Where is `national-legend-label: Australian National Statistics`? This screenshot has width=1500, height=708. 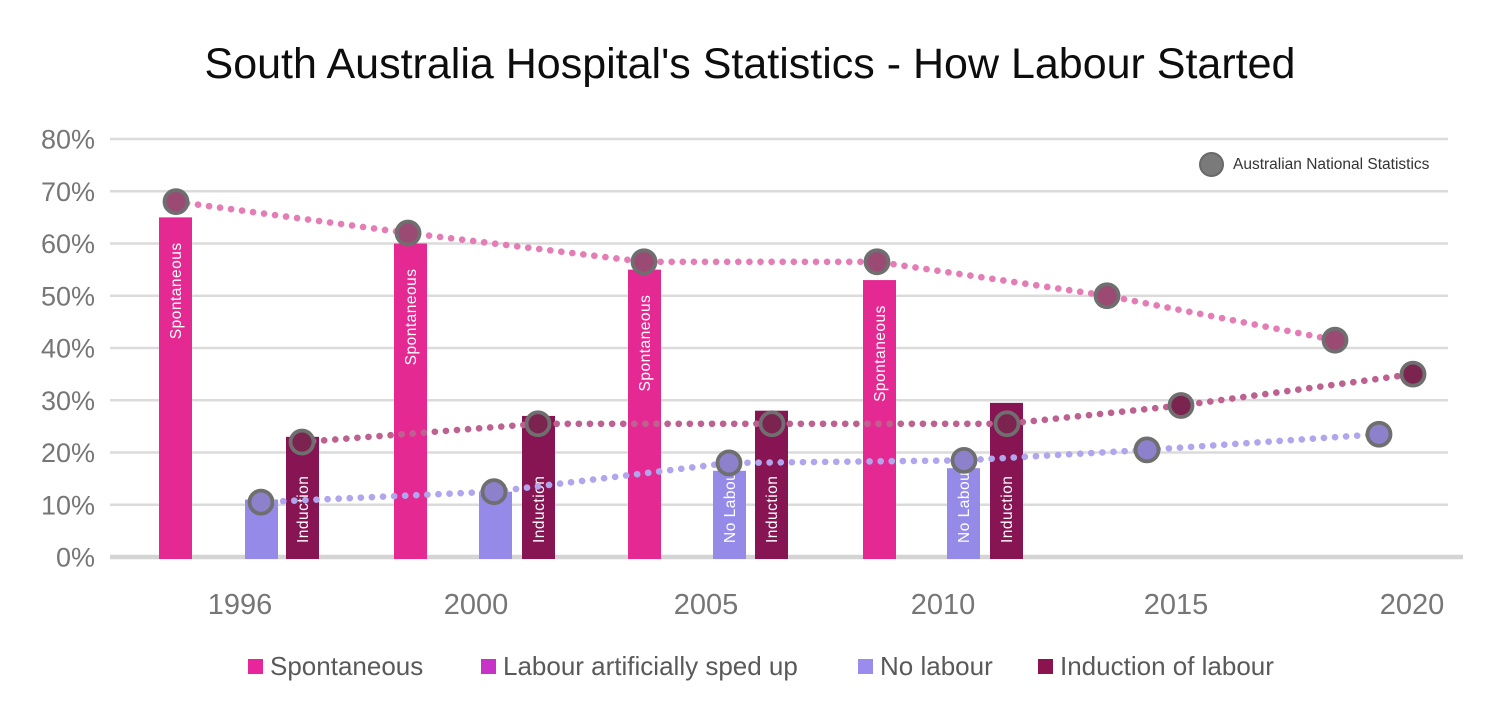 national-legend-label: Australian National Statistics is located at coordinates (1331, 164).